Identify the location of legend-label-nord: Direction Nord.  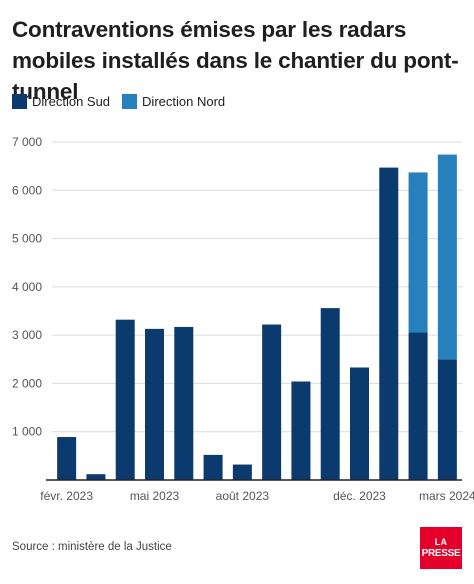
(184, 101).